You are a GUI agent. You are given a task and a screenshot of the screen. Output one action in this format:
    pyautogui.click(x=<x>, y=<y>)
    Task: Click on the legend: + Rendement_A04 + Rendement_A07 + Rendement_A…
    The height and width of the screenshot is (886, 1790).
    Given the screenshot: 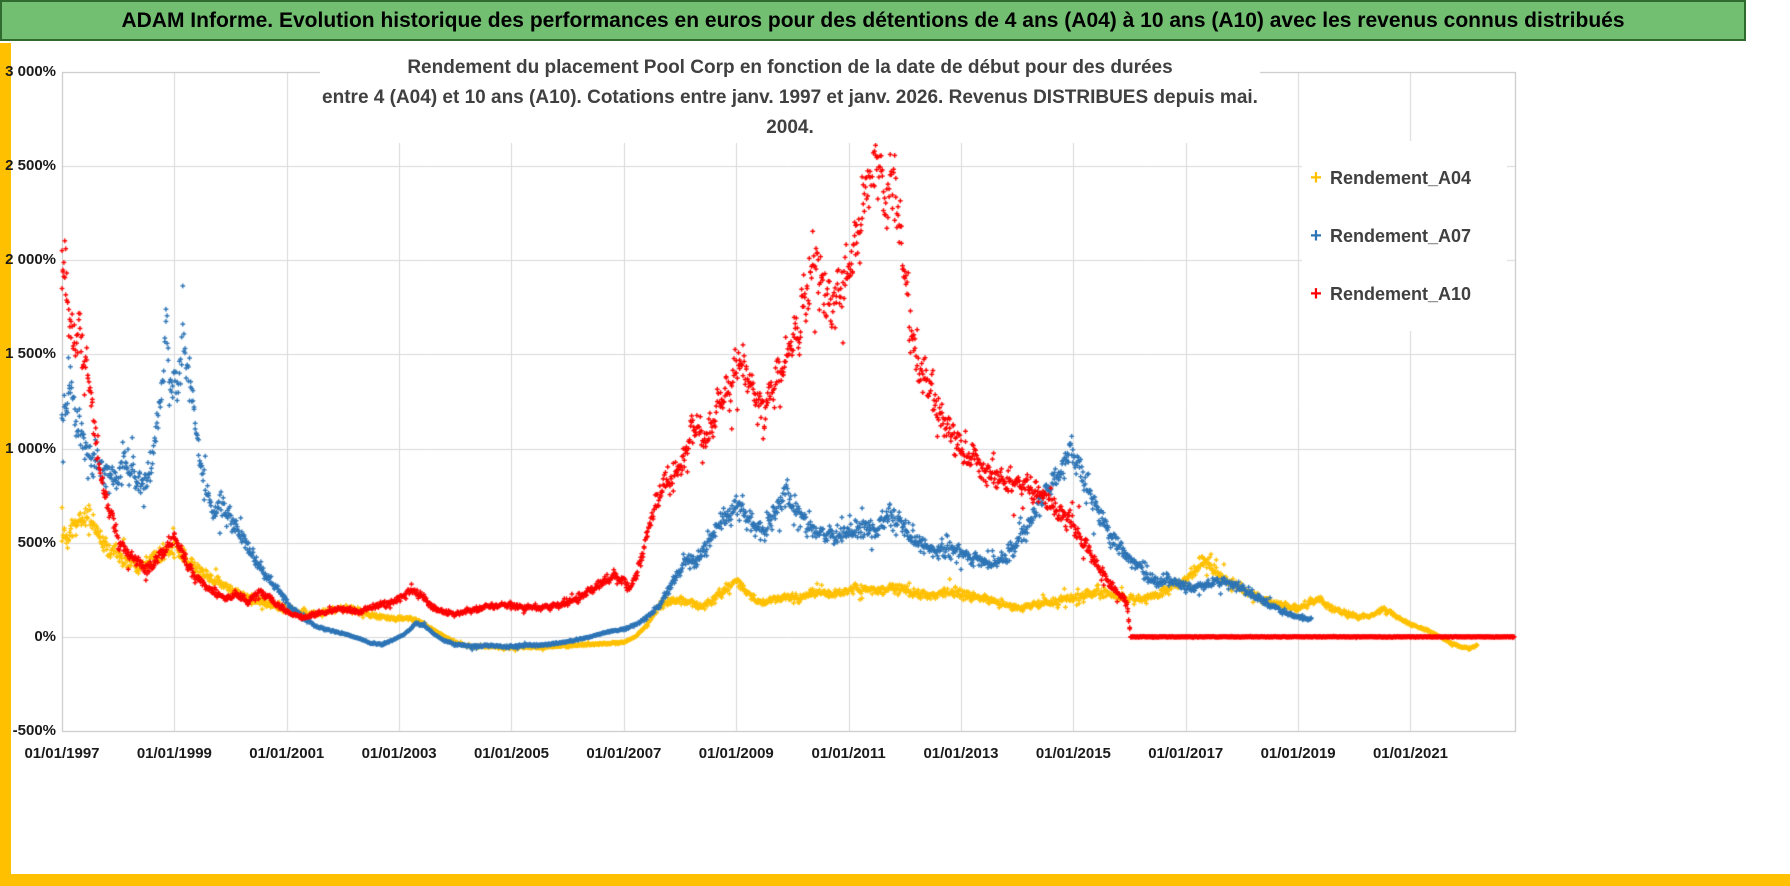 What is the action you would take?
    pyautogui.click(x=1404, y=236)
    